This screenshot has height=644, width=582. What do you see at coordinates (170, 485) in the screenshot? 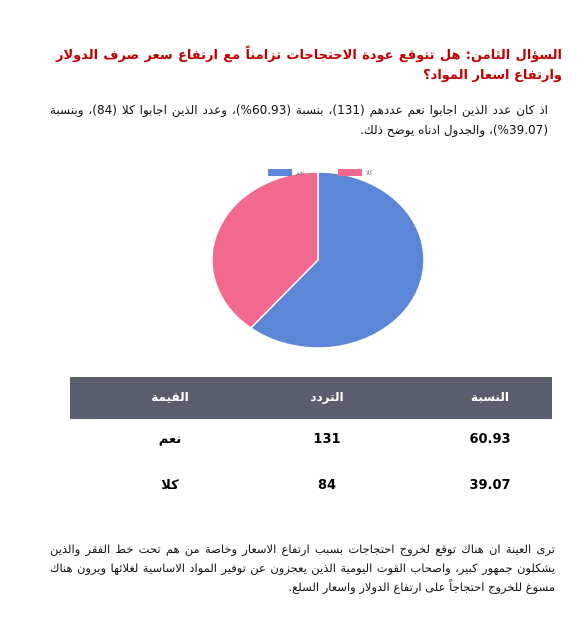
I see `table-cell: كلا` at bounding box center [170, 485].